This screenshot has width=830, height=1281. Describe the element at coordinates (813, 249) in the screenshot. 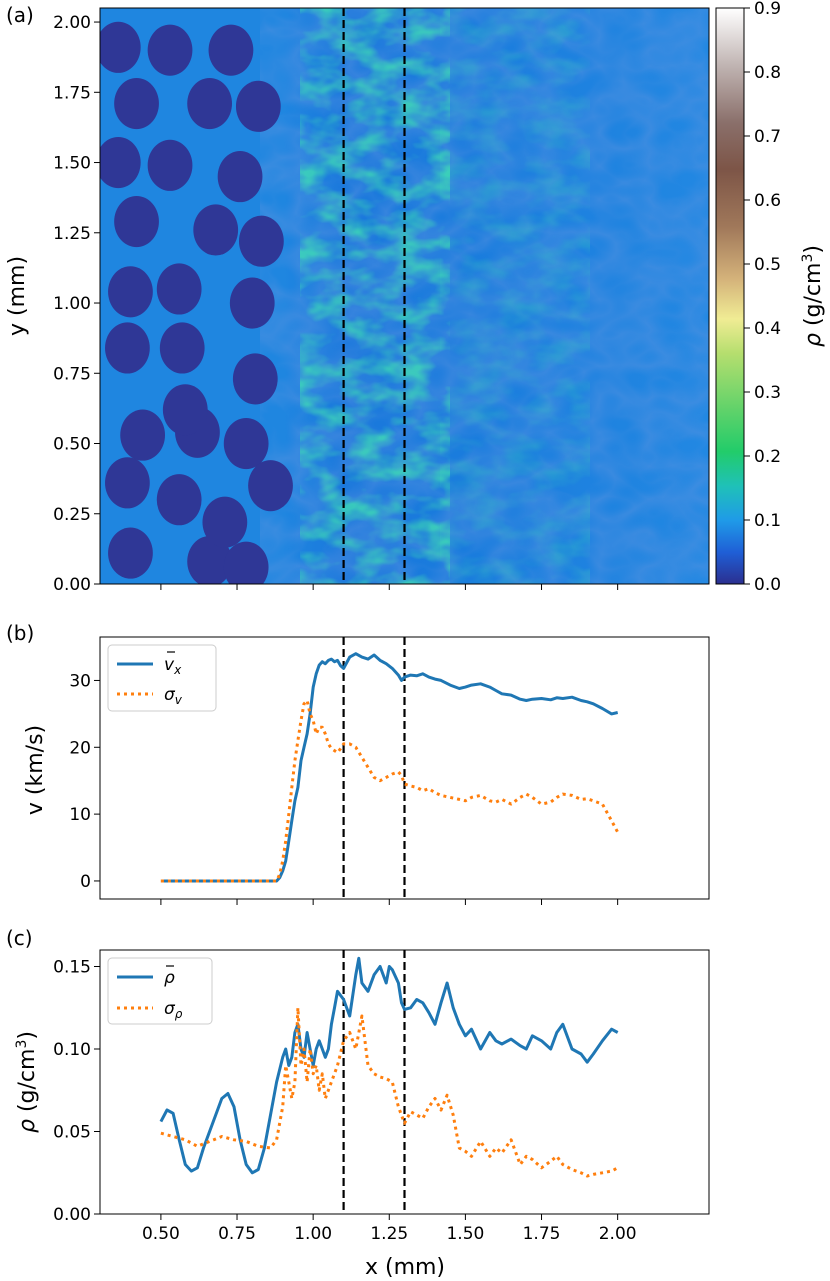

I see `colorbar-label-close: )` at that location.